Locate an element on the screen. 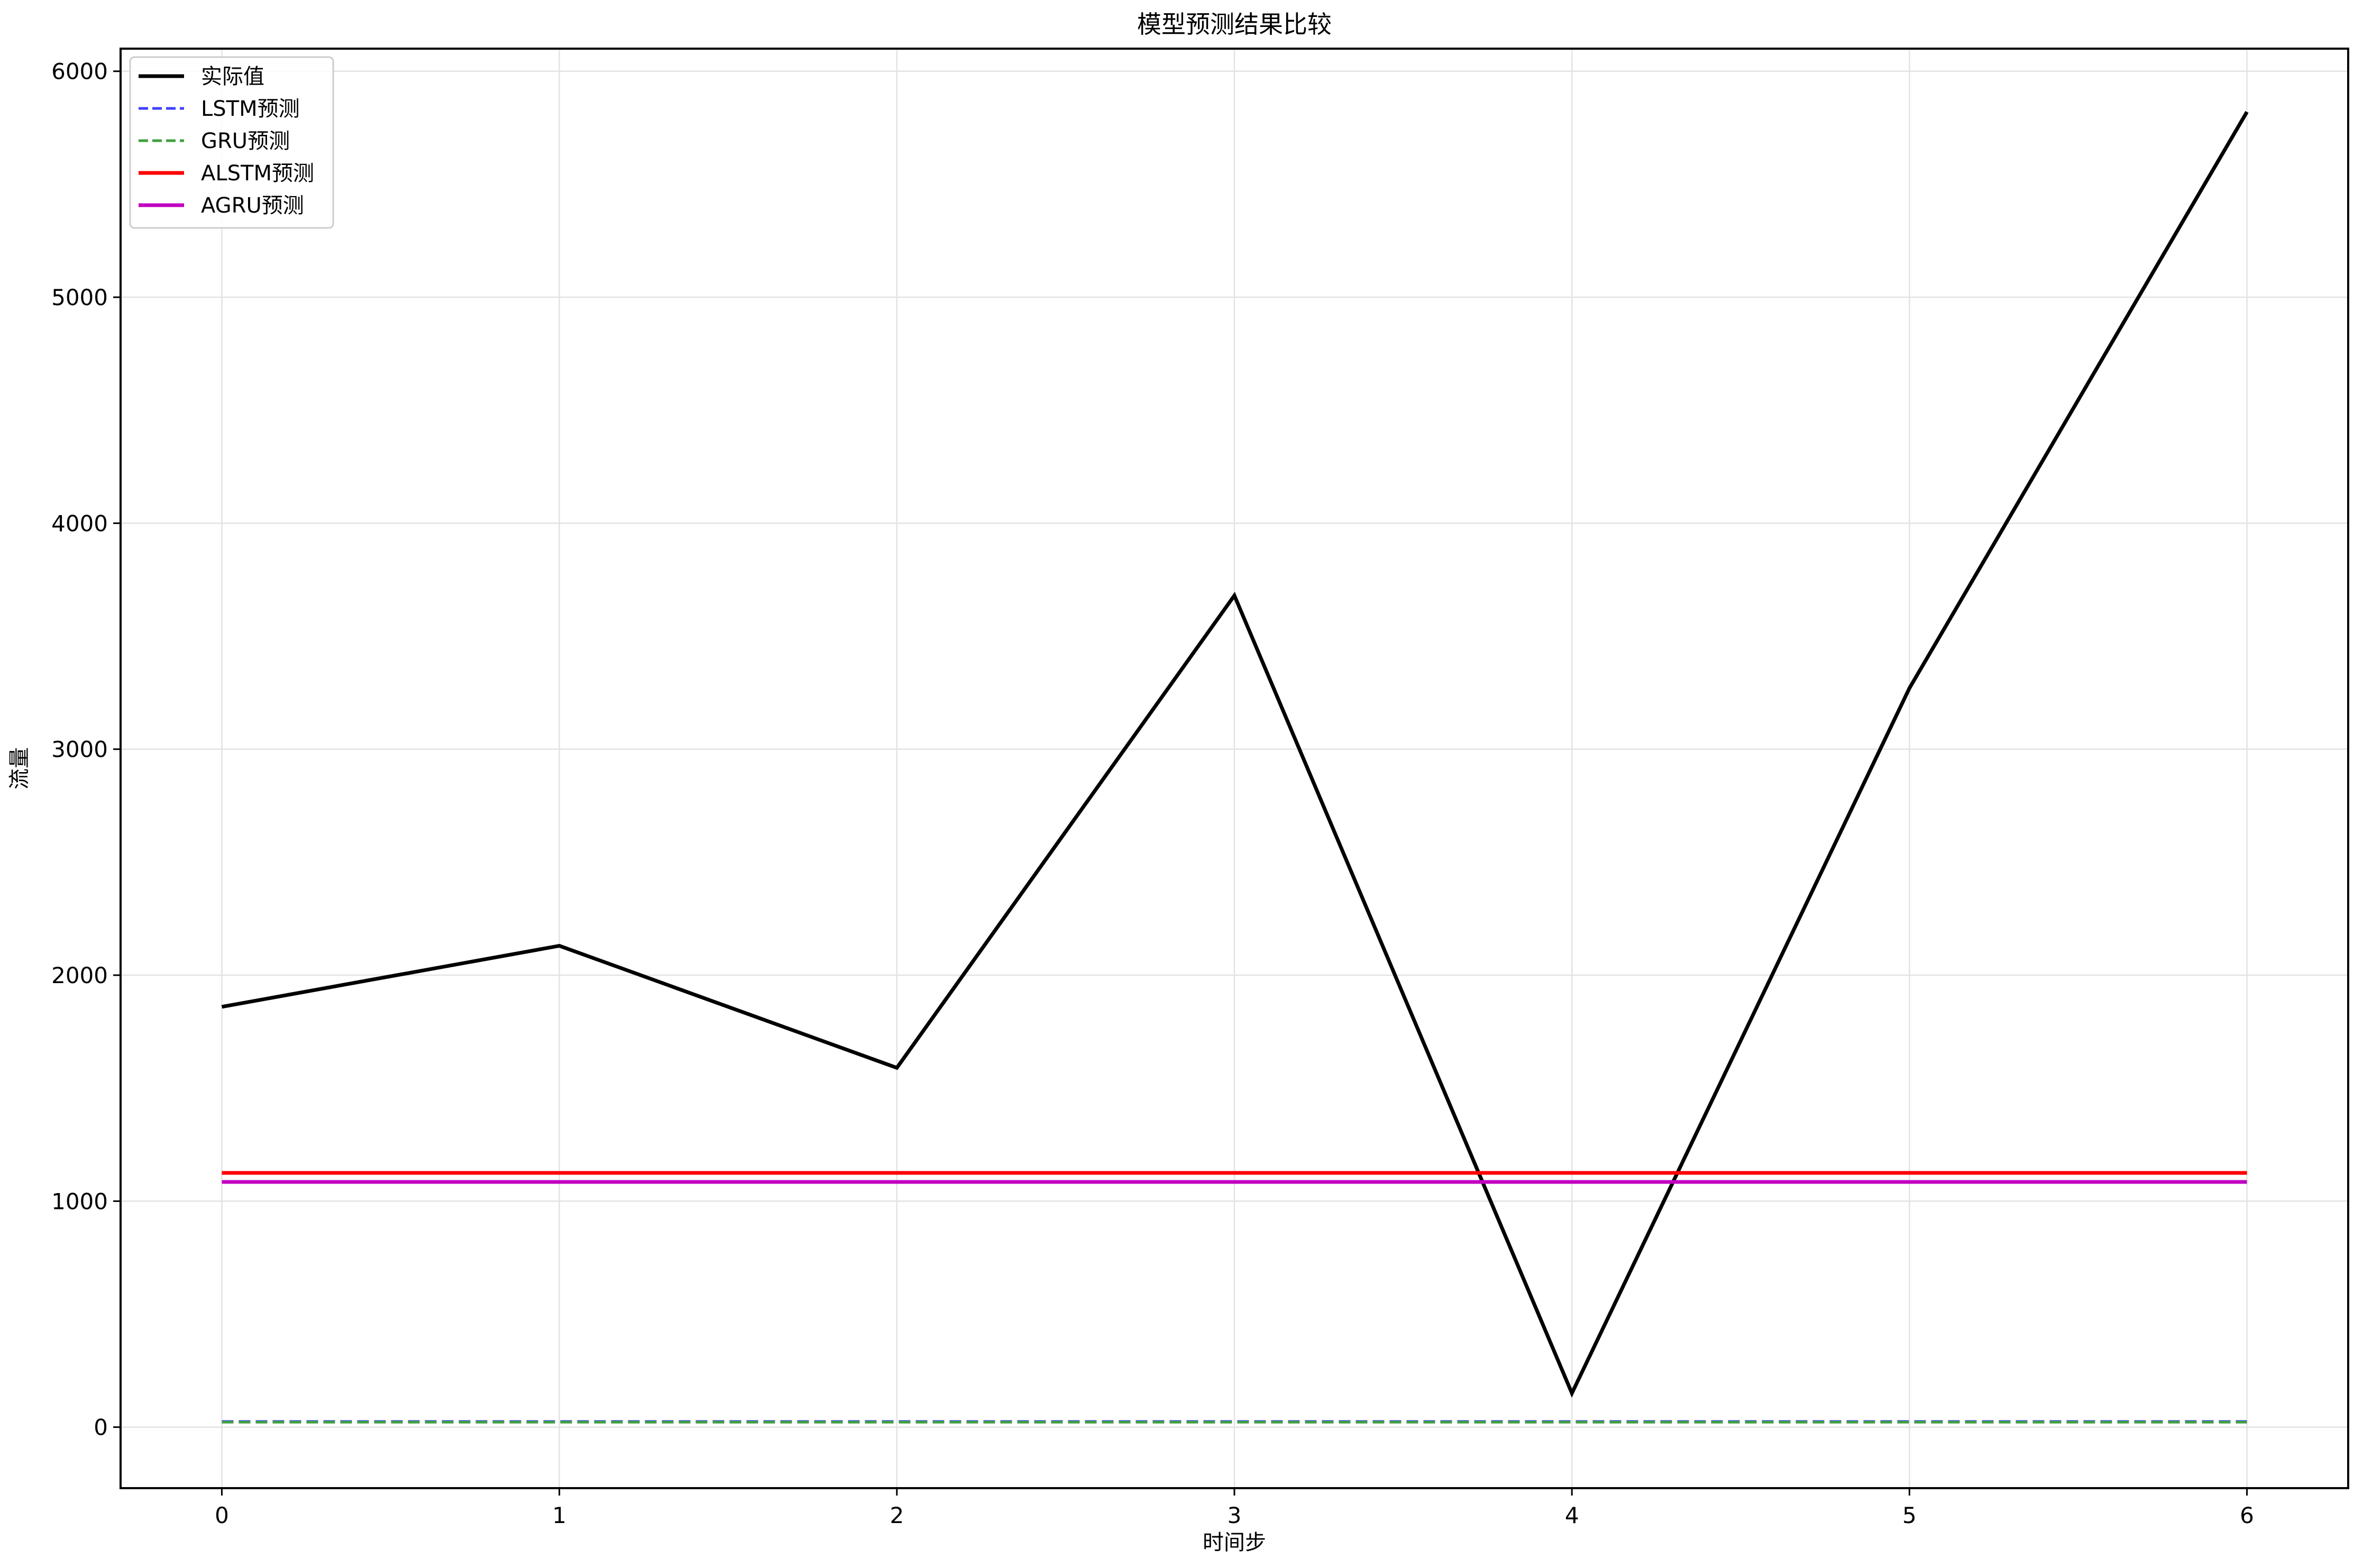  y-tick-label: 4000 is located at coordinates (79, 523).